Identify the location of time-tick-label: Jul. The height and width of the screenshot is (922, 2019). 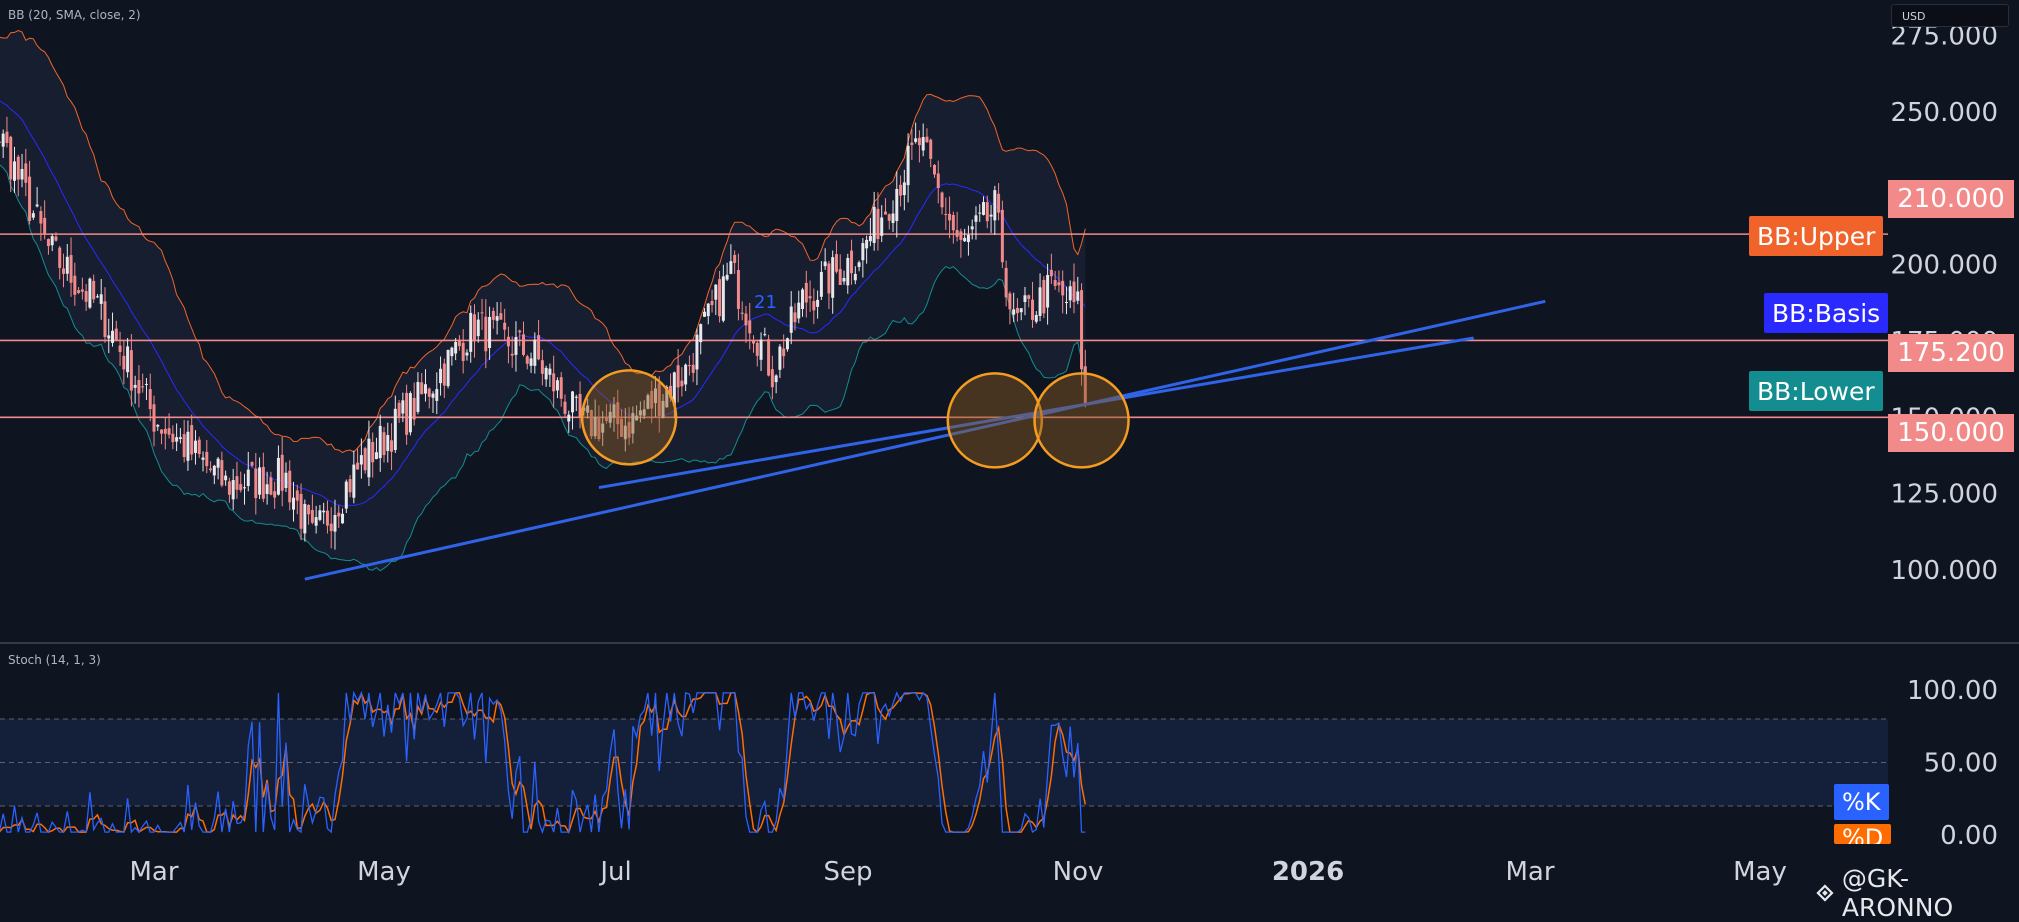
(614, 872).